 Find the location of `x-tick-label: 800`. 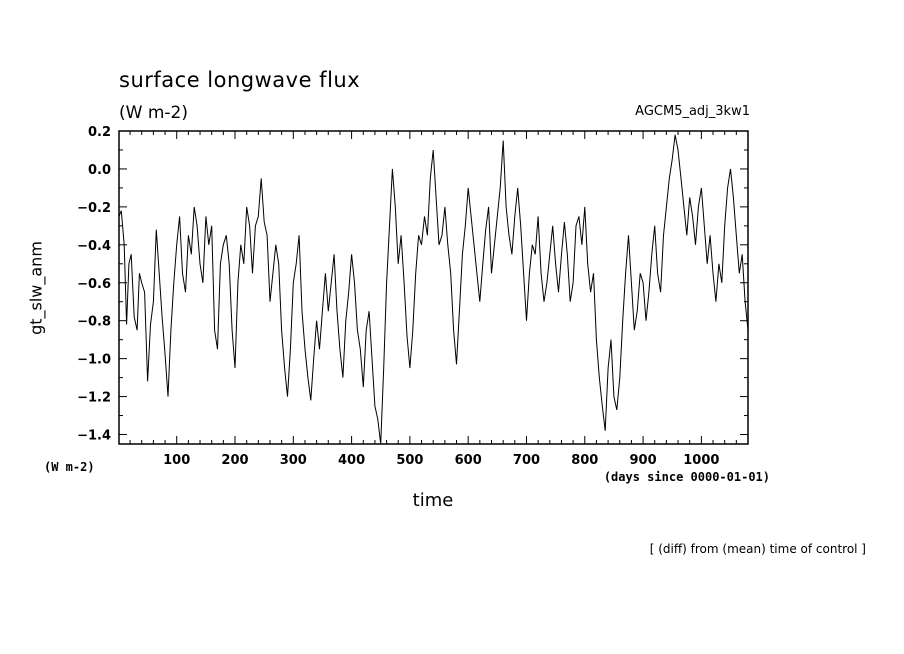

x-tick-label: 800 is located at coordinates (584, 460).